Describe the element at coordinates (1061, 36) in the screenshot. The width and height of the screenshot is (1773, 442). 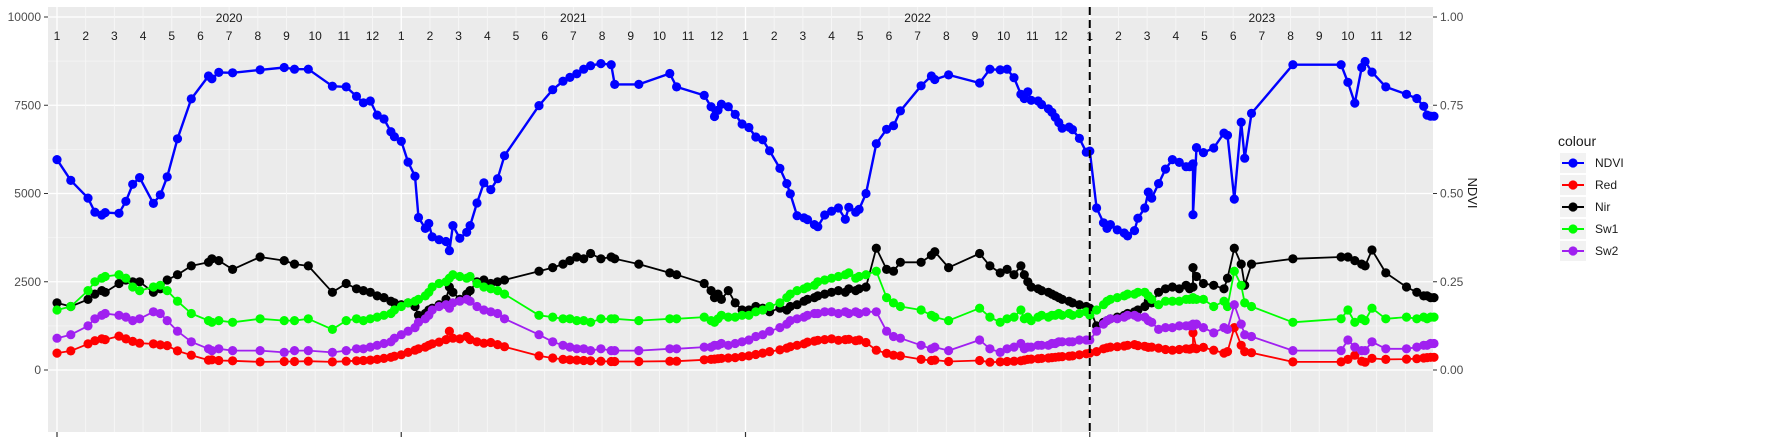
I see `month-label: 12` at that location.